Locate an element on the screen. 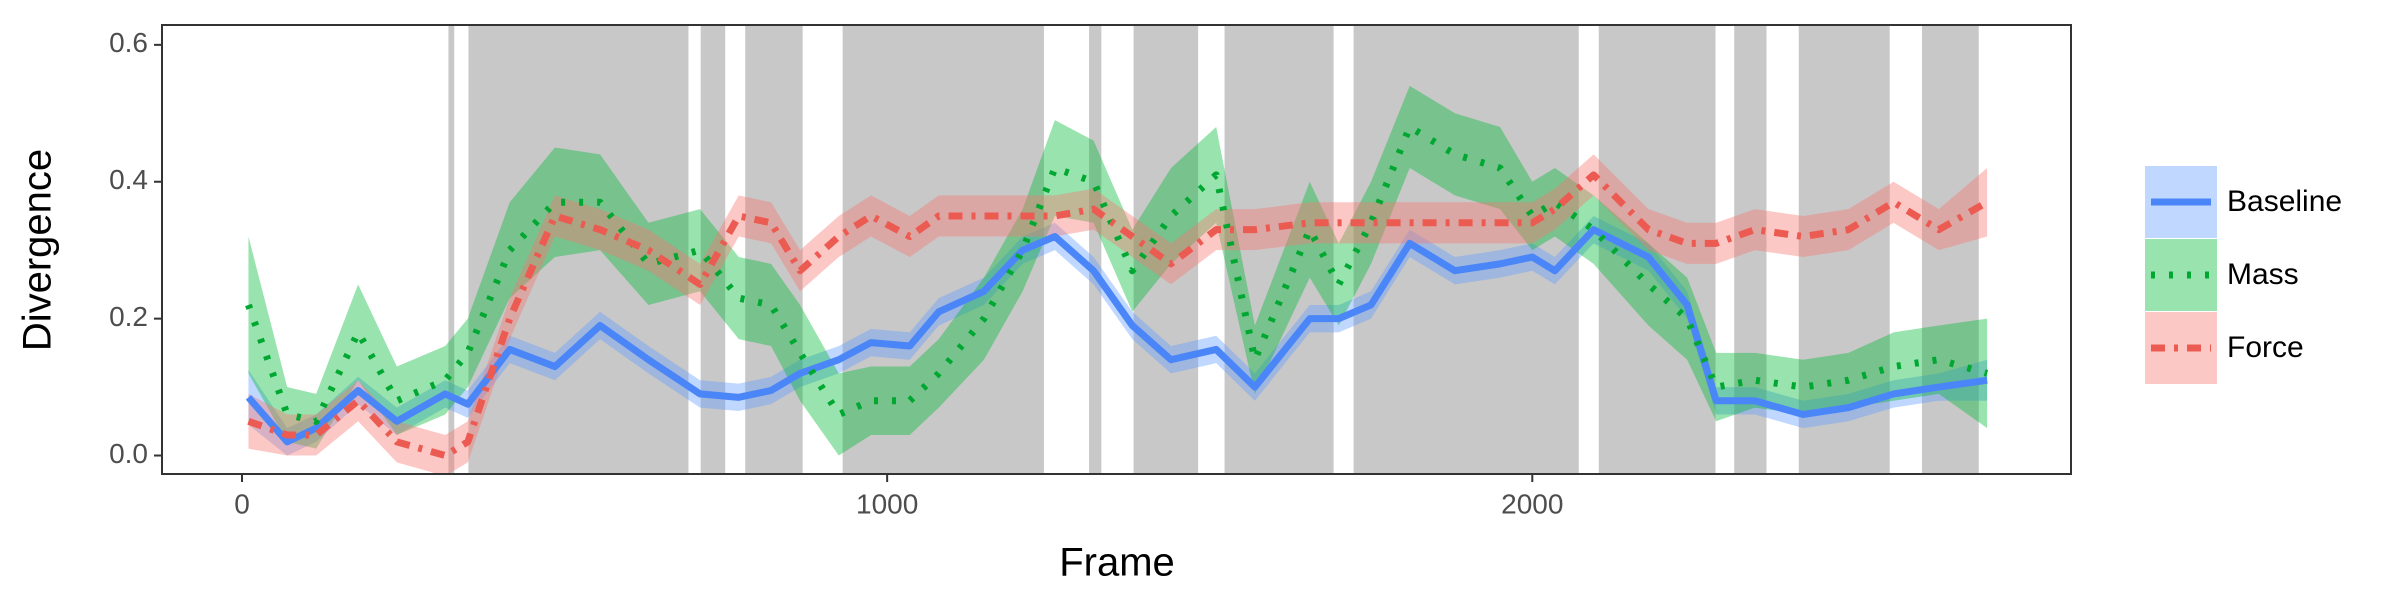 Image resolution: width=2400 pixels, height=600 pixels. x-axis-title: Frame is located at coordinates (1117, 563).